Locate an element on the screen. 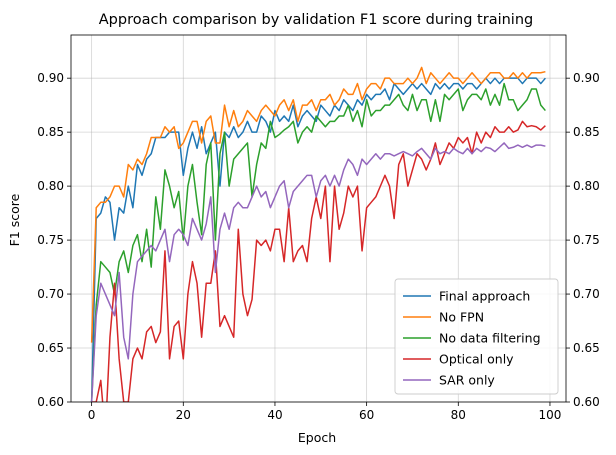 Image resolution: width=616 pixels, height=455 pixels. y-tick-label-right: 0.90 is located at coordinates (586, 78).